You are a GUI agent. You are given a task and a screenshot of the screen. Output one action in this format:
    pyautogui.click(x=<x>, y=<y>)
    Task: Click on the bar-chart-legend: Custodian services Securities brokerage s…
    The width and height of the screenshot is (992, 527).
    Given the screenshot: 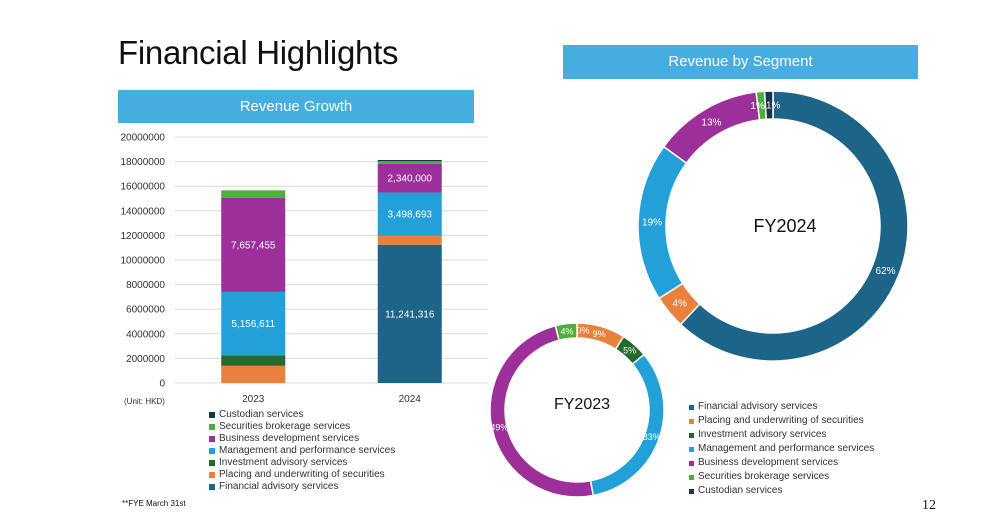 What is the action you would take?
    pyautogui.click(x=302, y=451)
    